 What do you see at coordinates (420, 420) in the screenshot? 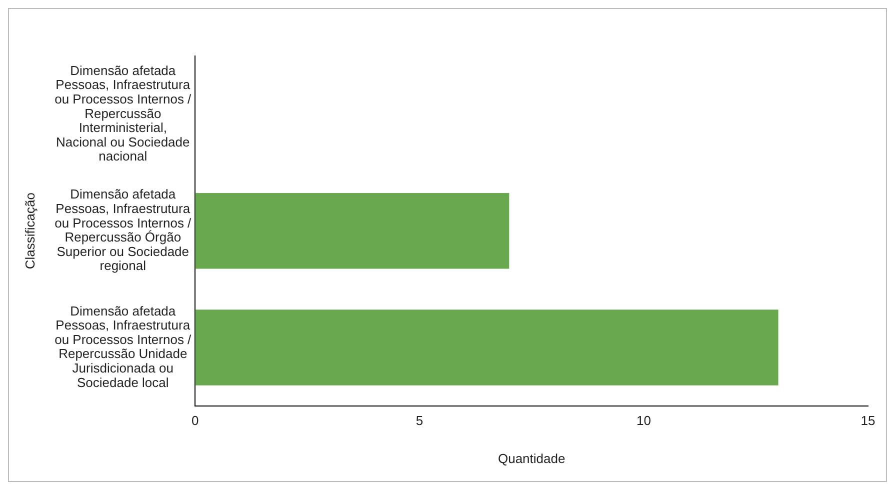
I see `x-tick-label: 5` at bounding box center [420, 420].